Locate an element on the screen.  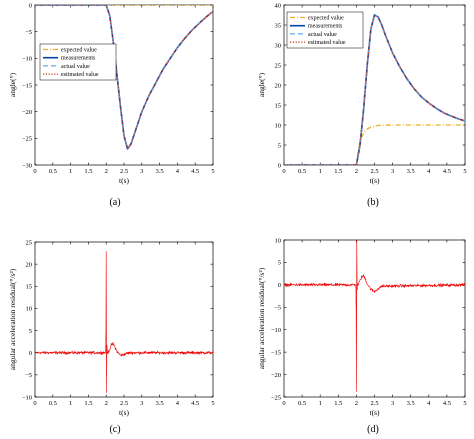
y-tick-label: −30 is located at coordinates (27, 165).